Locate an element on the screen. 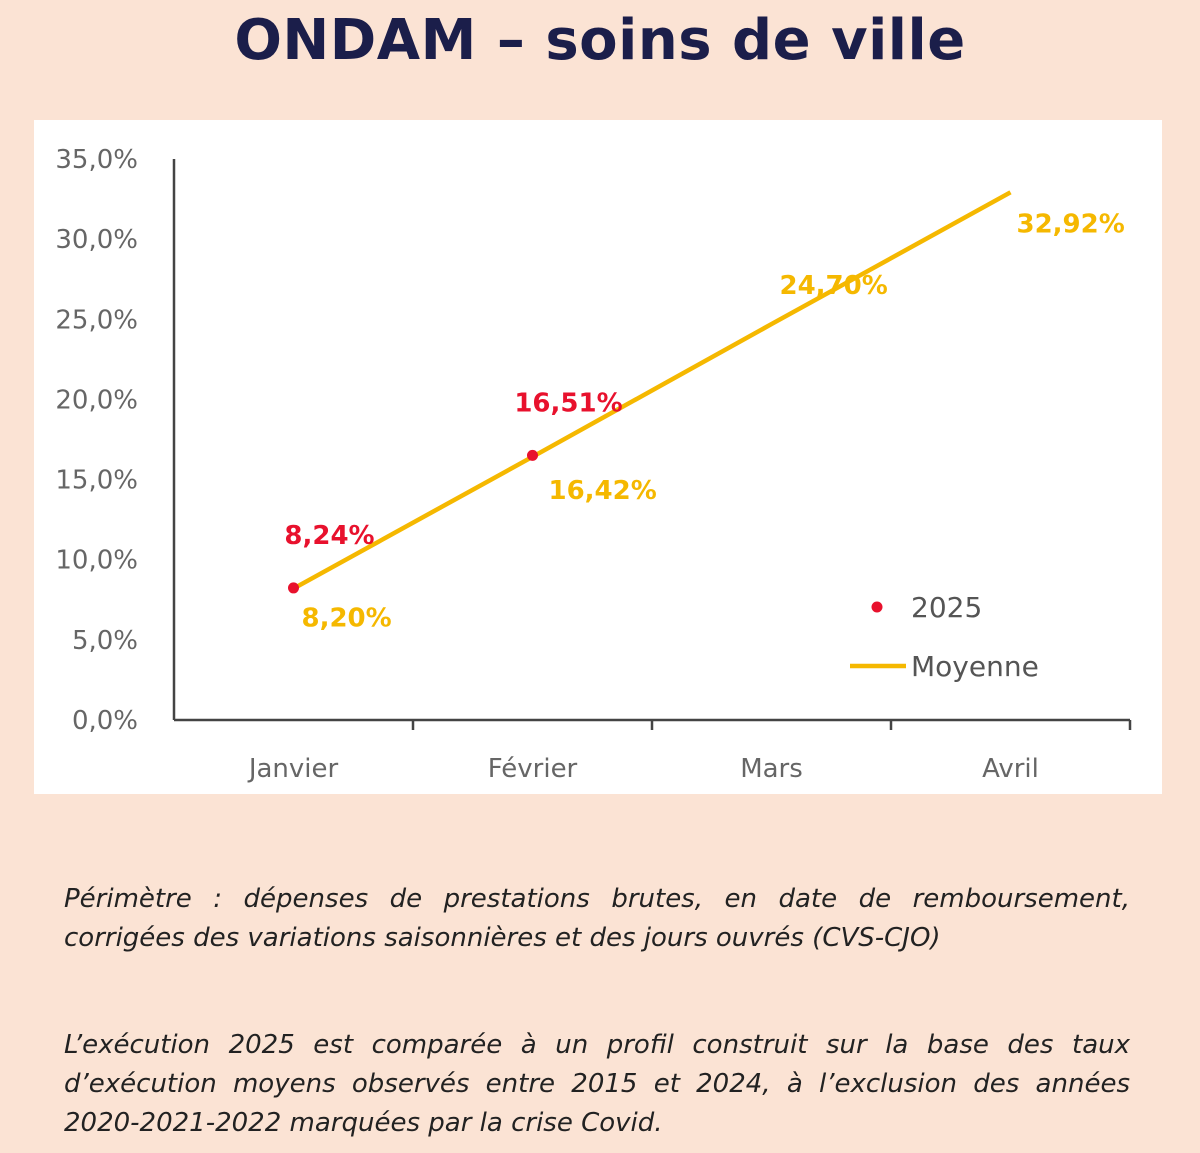  y-tick-label: 25,0% is located at coordinates (96, 320).